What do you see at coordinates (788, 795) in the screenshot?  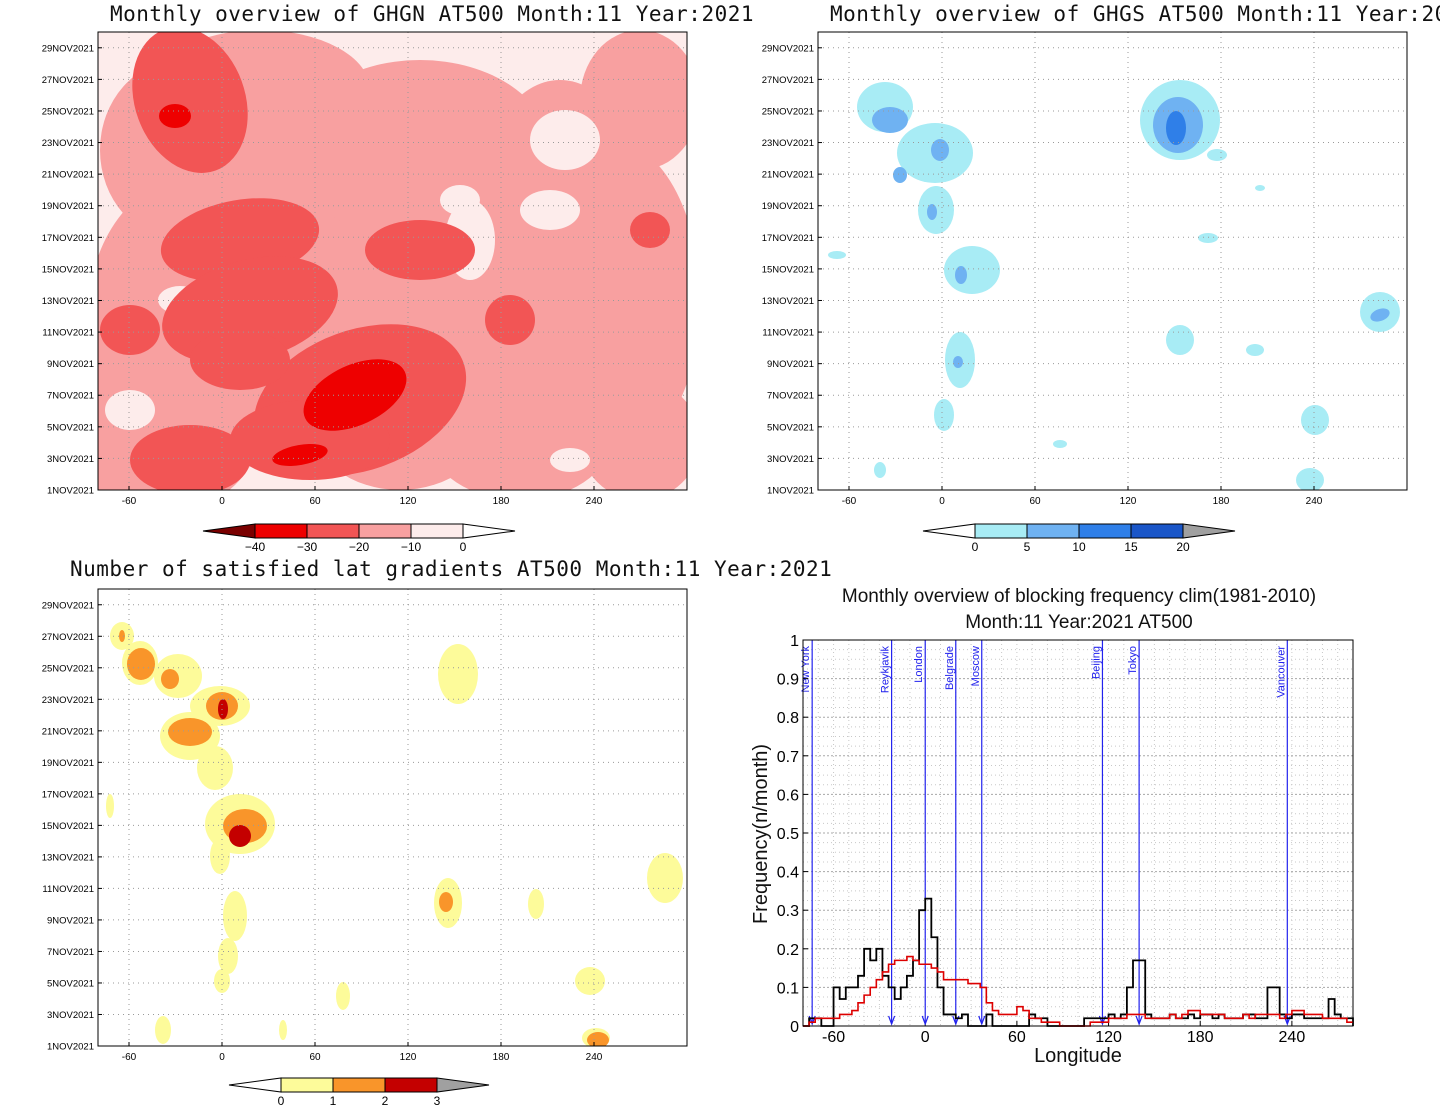 I see `blocking-ytick-label: 0.6` at bounding box center [788, 795].